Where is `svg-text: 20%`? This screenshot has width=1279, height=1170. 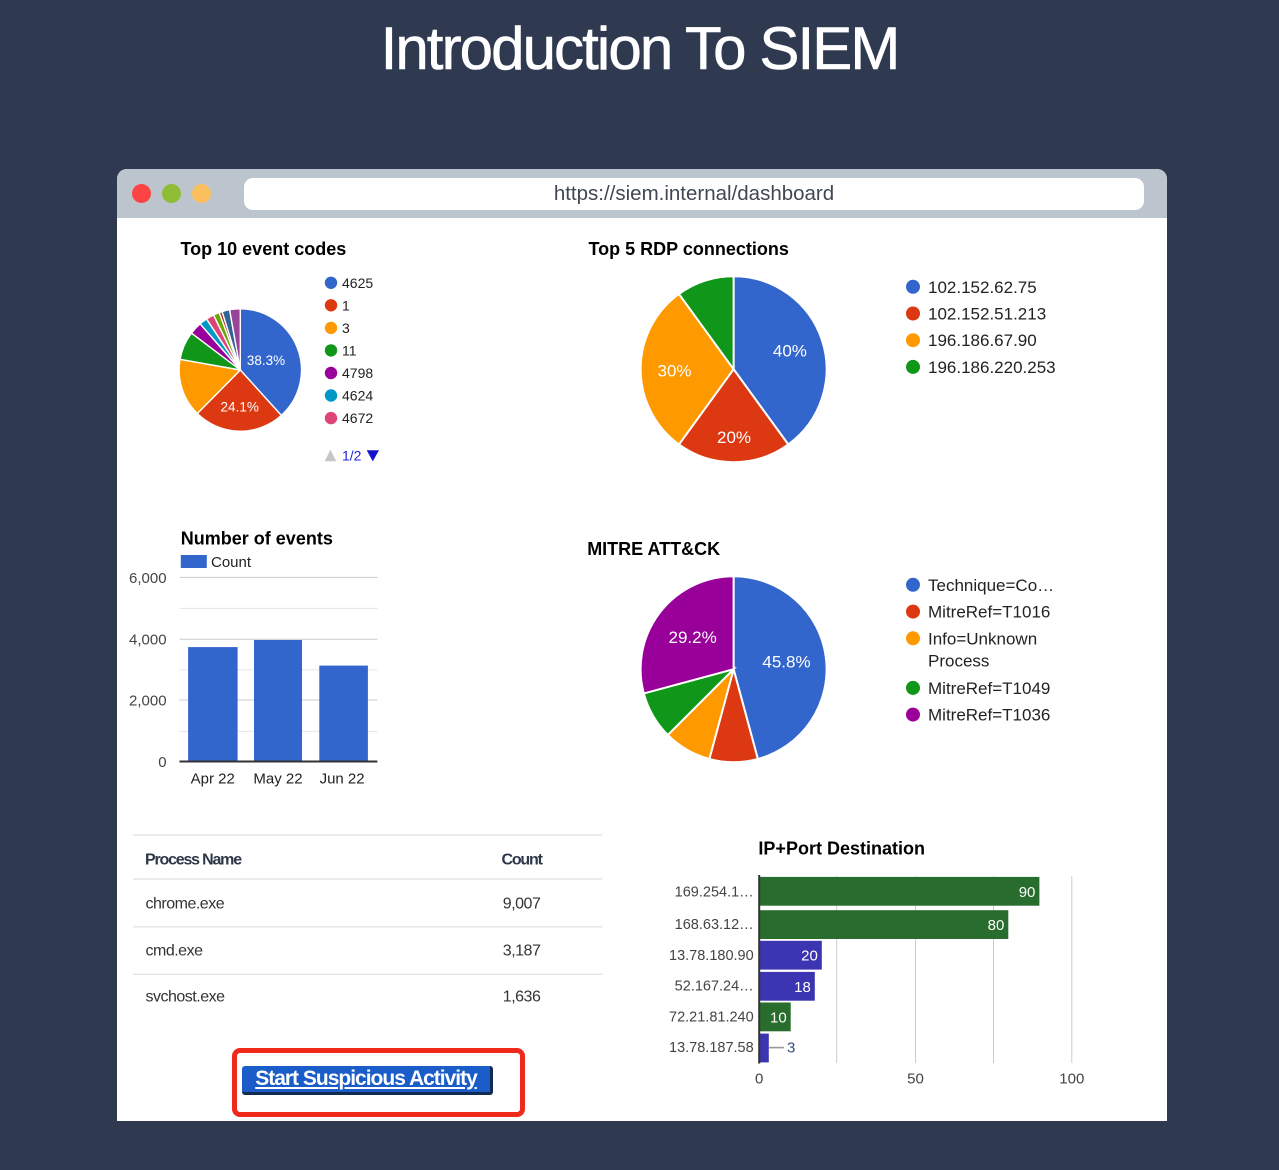 svg-text: 20% is located at coordinates (734, 437).